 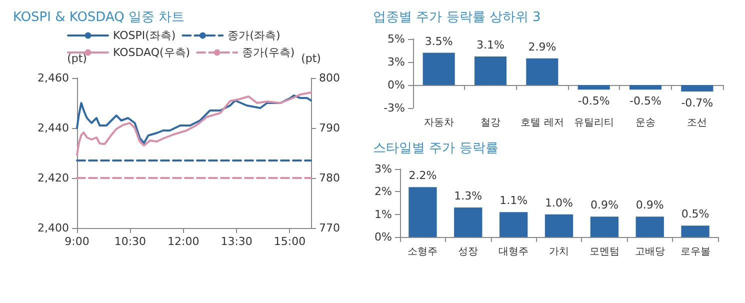 I want to click on x-tick-label: 유틸리티, so click(x=594, y=123).